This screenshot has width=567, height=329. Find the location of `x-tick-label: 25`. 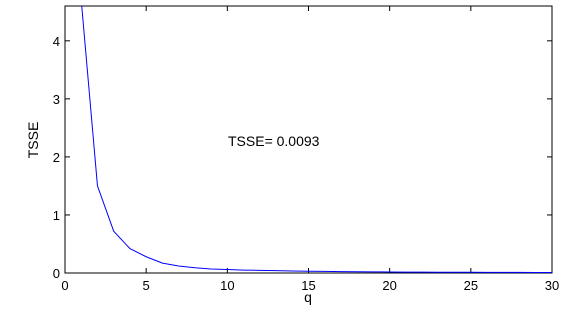

x-tick-label: 25 is located at coordinates (471, 285).